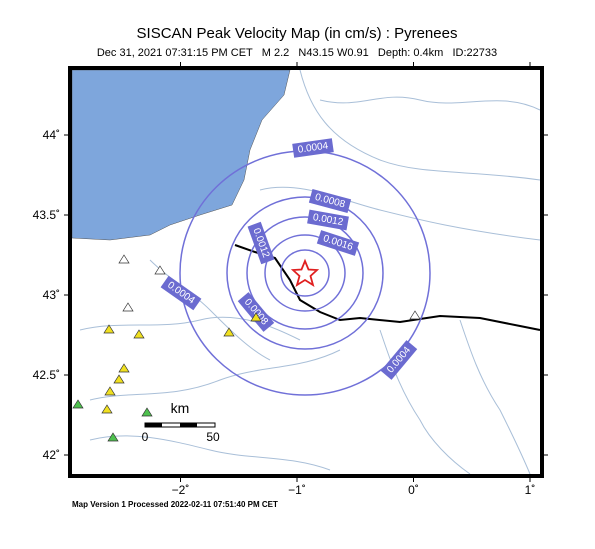 The image size is (595, 549). I want to click on lat-tick-label: 43.5˚, so click(46, 215).